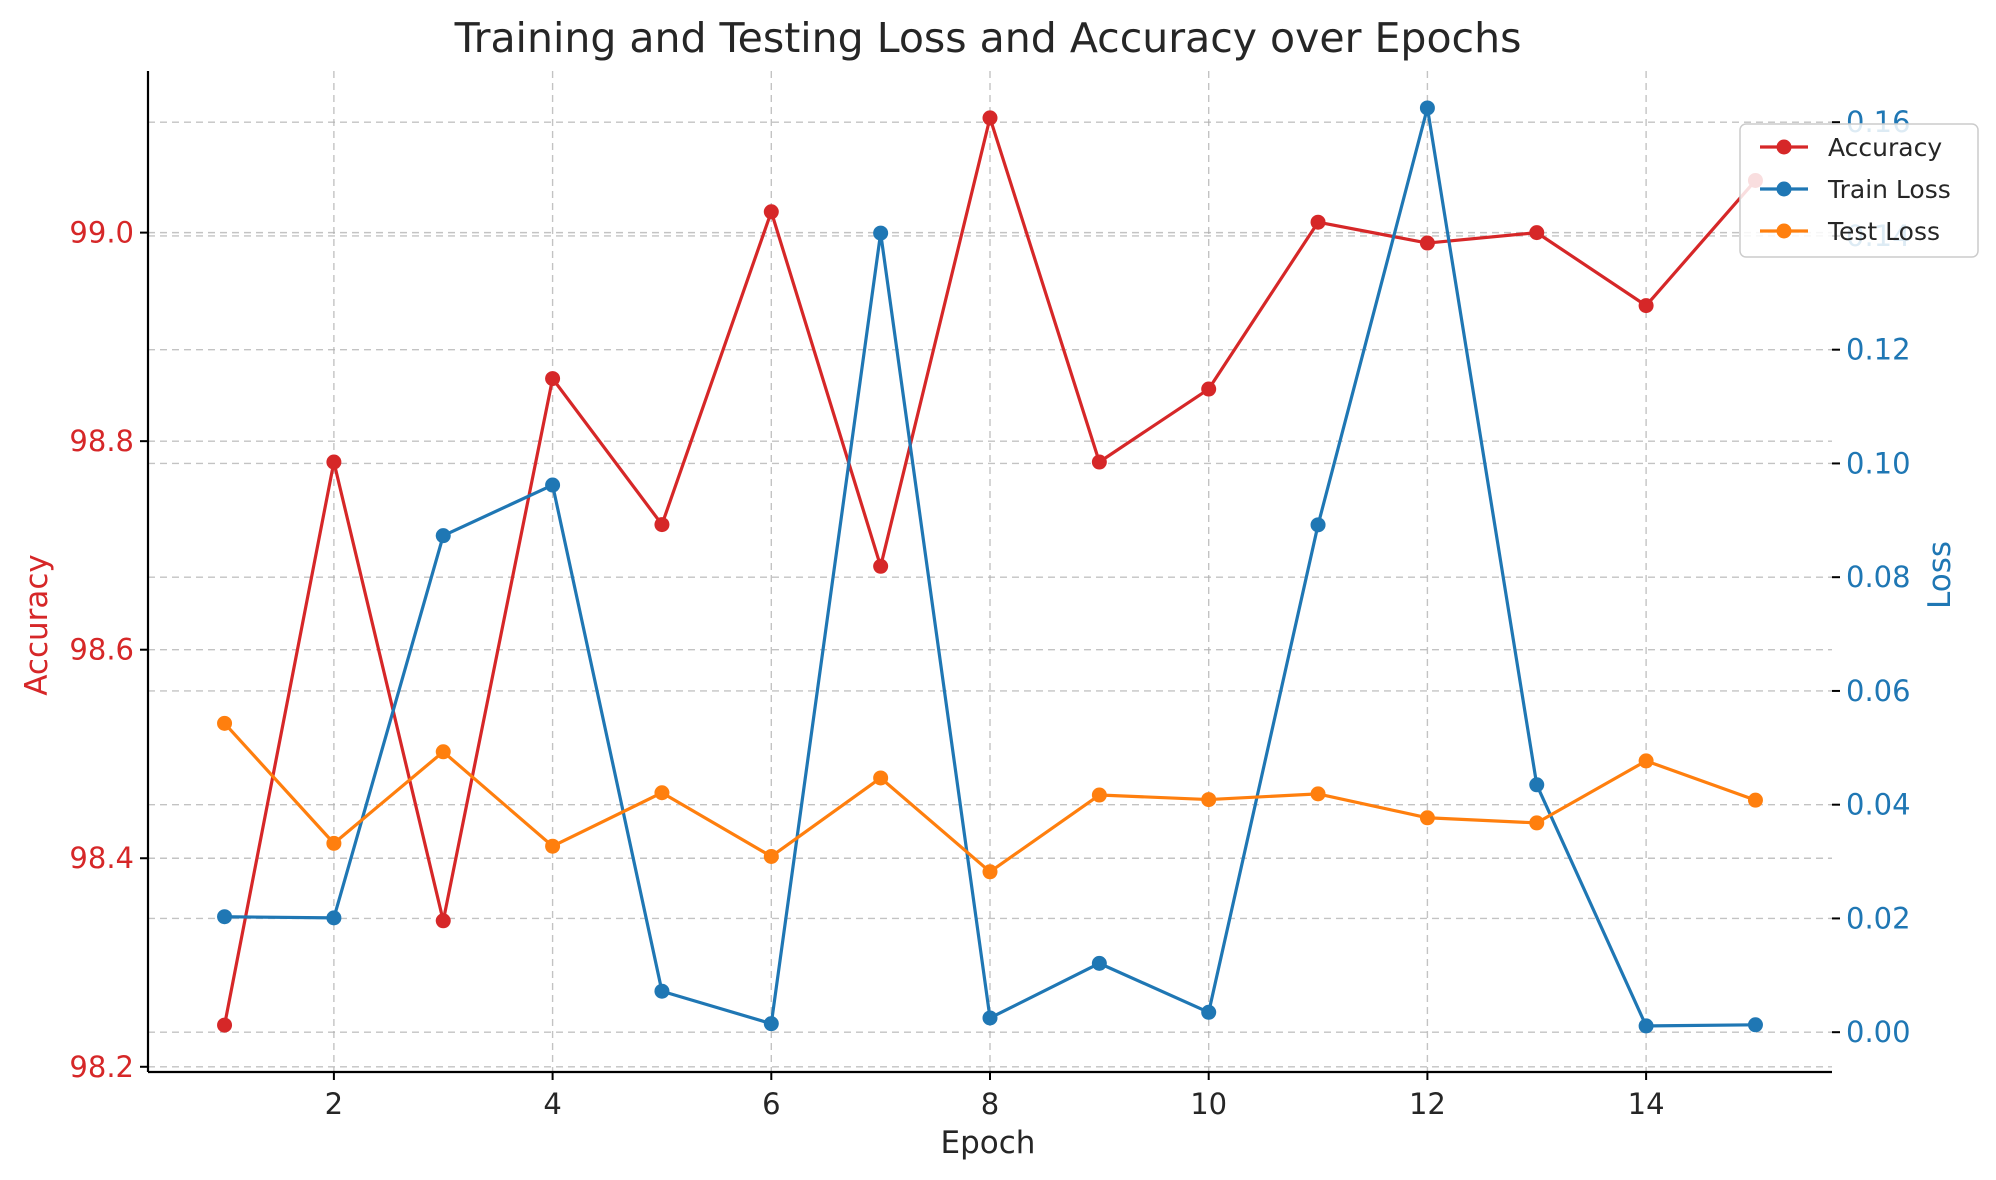  What do you see at coordinates (101, 650) in the screenshot?
I see `left-y-tick-label: 98.6` at bounding box center [101, 650].